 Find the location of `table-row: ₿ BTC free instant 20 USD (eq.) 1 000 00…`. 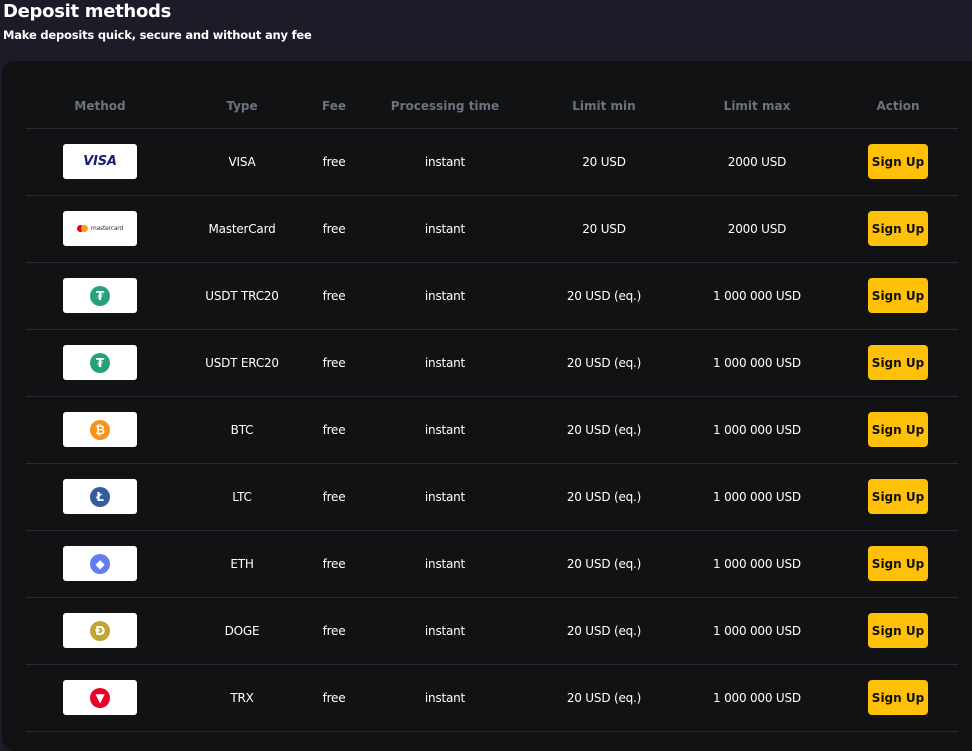

table-row: ₿ BTC free instant 20 USD (eq.) 1 000 00… is located at coordinates (492, 430).